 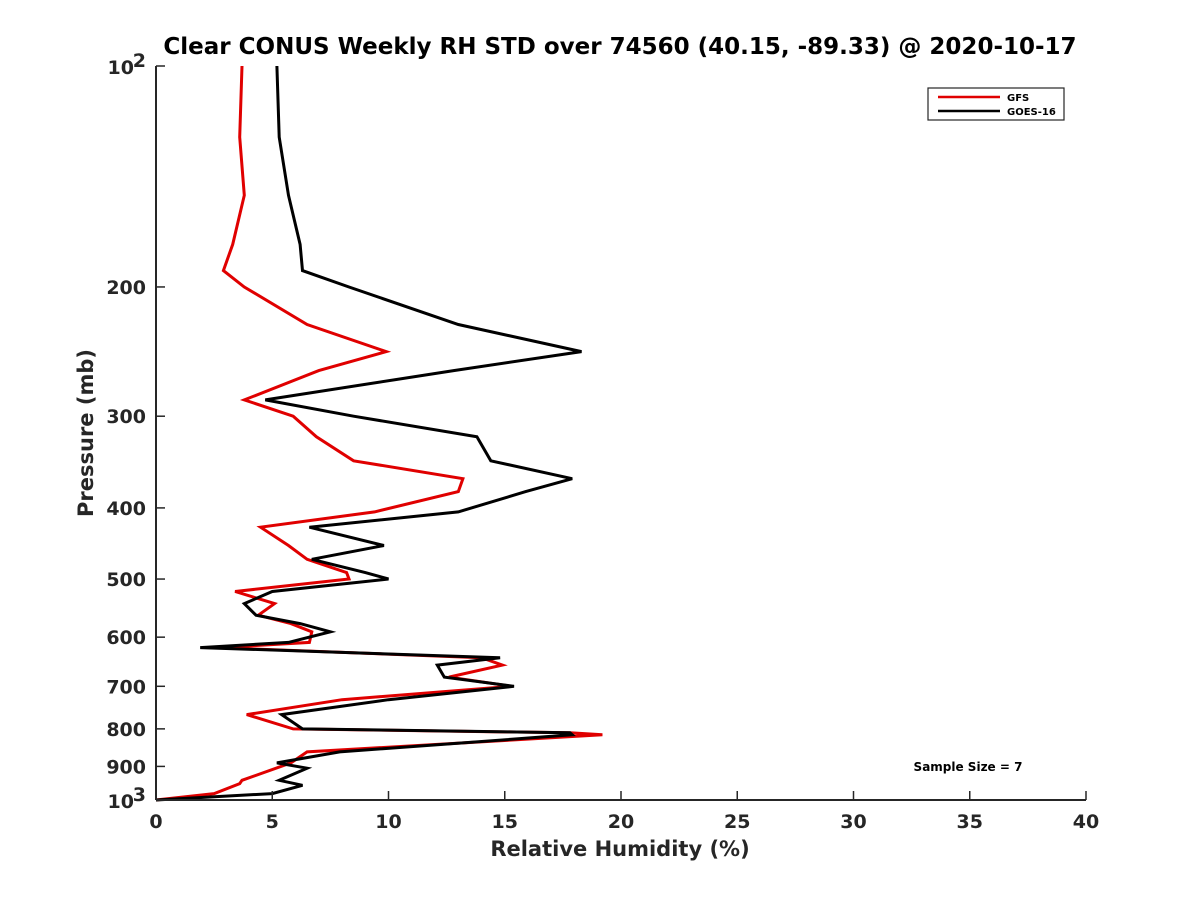 I want to click on x-tick-label: 25, so click(x=737, y=822).